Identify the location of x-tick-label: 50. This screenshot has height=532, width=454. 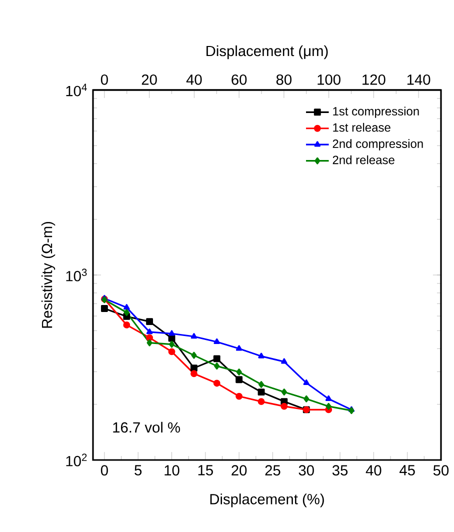
(441, 470).